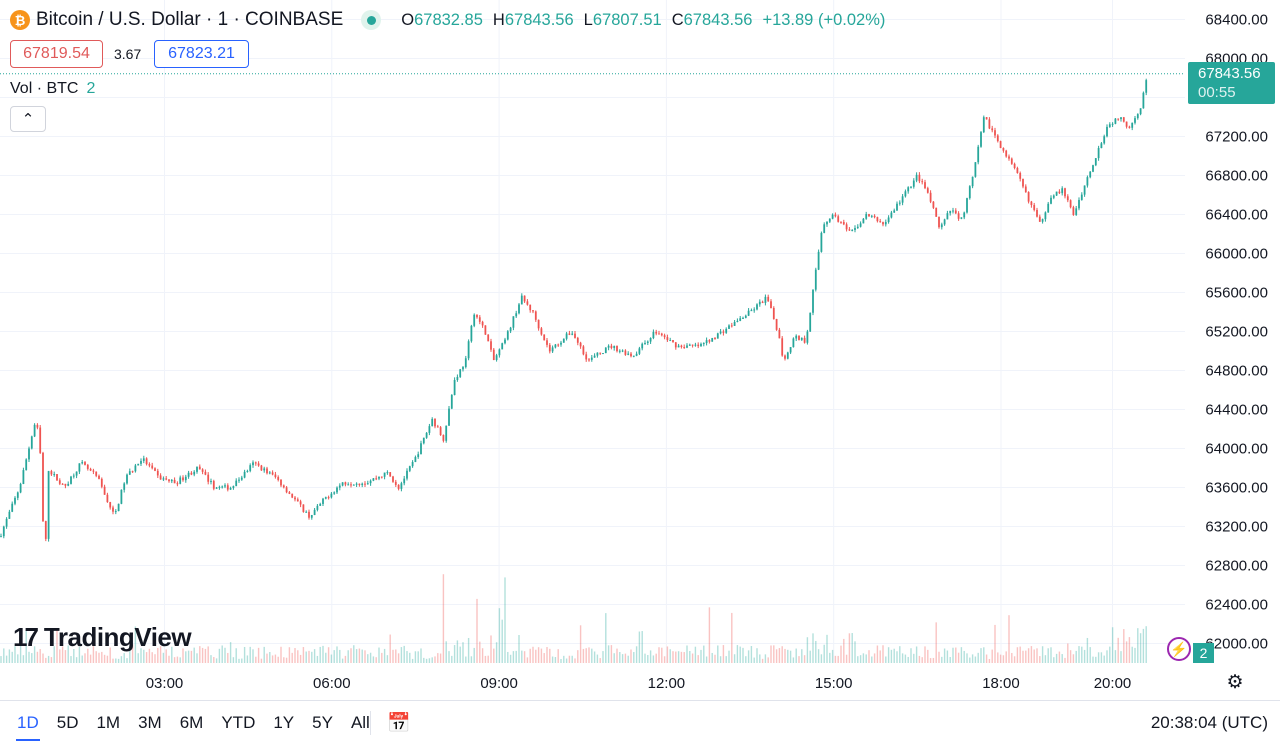 This screenshot has width=1280, height=745. Describe the element at coordinates (322, 722) in the screenshot. I see `range-5y: 5Y` at that location.